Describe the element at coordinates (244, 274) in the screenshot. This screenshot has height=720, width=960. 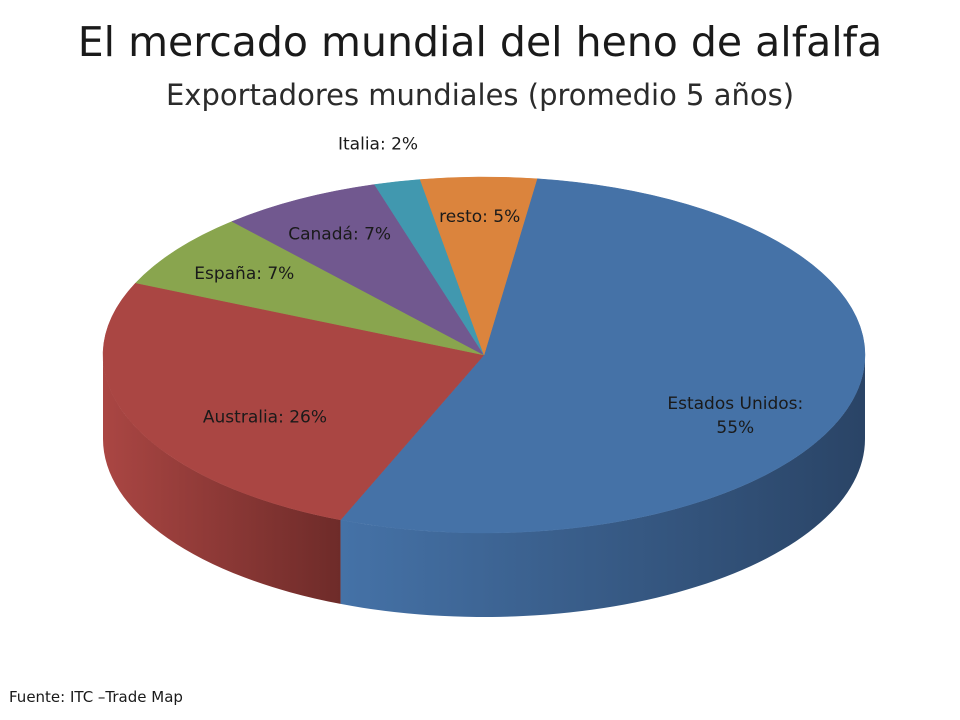
I see `slice-label-españa: España: 7%` at that location.